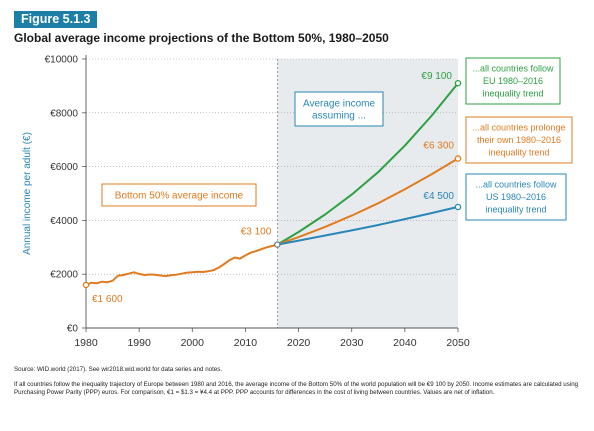  I want to click on series-line-historical, so click(182, 264).